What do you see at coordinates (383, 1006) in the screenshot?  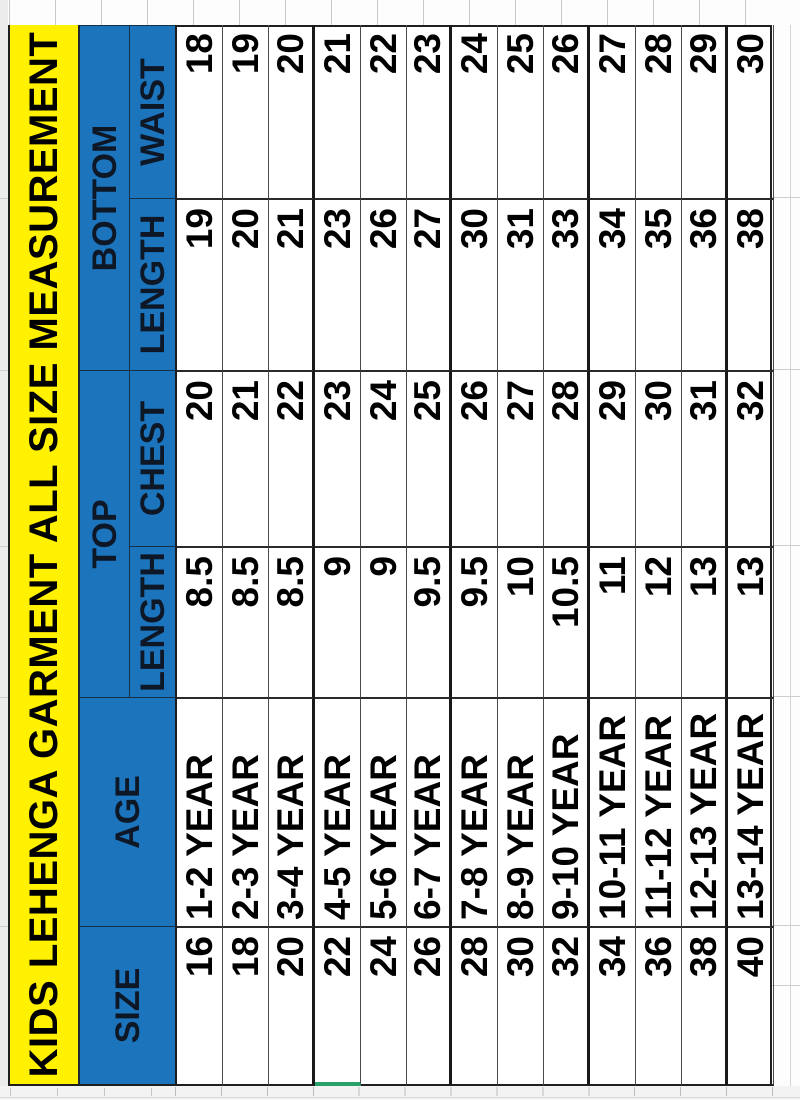 I see `cell-size: 24` at bounding box center [383, 1006].